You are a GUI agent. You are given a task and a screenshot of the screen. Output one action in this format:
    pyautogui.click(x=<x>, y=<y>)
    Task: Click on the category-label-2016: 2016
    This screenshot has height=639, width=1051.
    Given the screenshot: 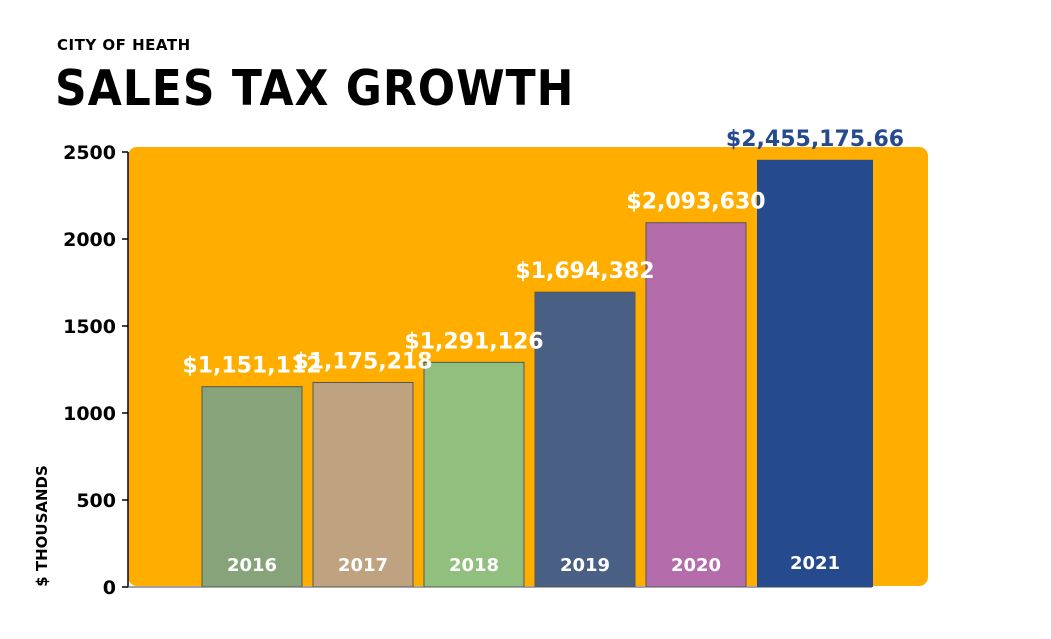 What is the action you would take?
    pyautogui.click(x=252, y=565)
    